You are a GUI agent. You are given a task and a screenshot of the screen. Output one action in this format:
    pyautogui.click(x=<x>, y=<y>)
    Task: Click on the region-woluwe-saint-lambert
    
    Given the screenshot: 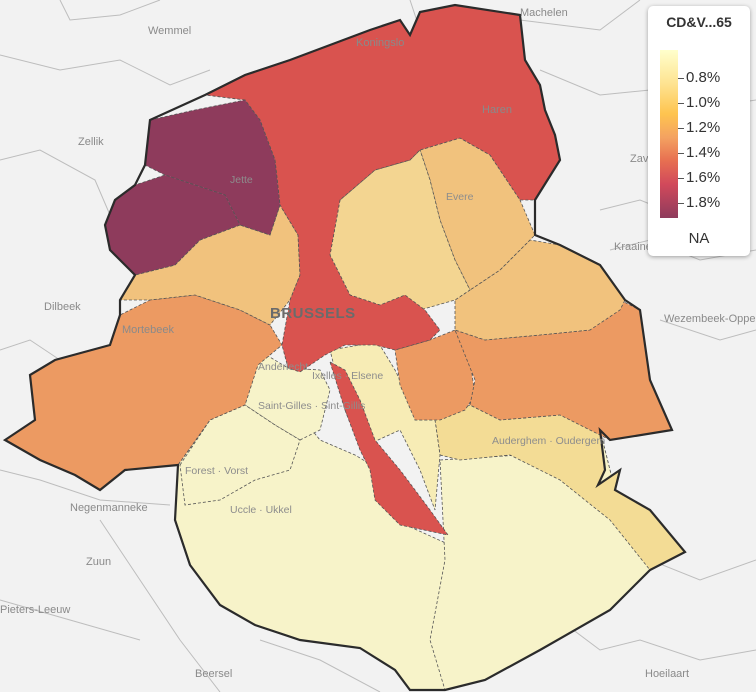 What is the action you would take?
    pyautogui.click(x=540, y=290)
    